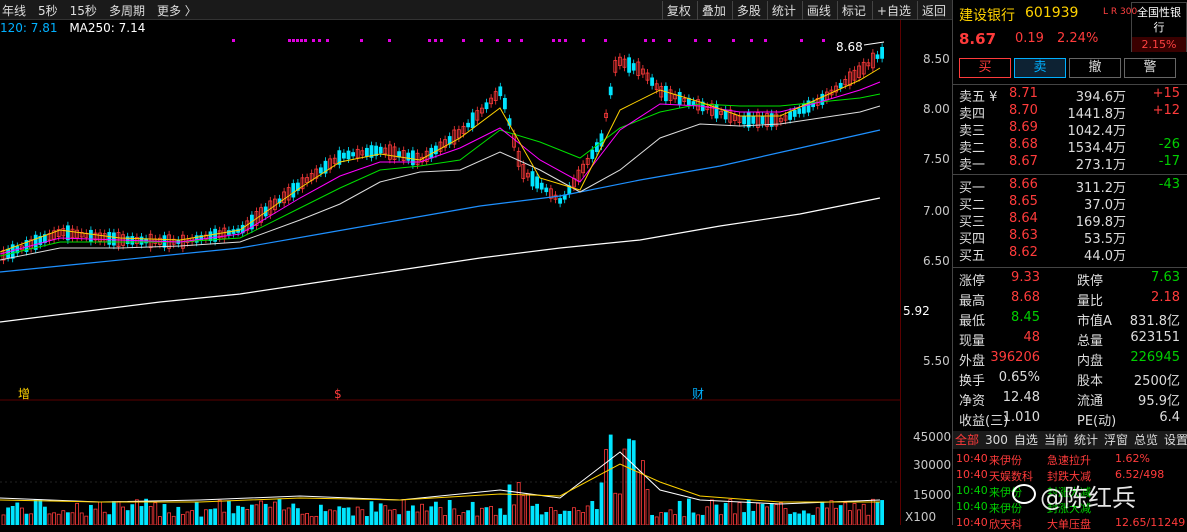  I want to click on vol-tick: 45000, so click(932, 437).